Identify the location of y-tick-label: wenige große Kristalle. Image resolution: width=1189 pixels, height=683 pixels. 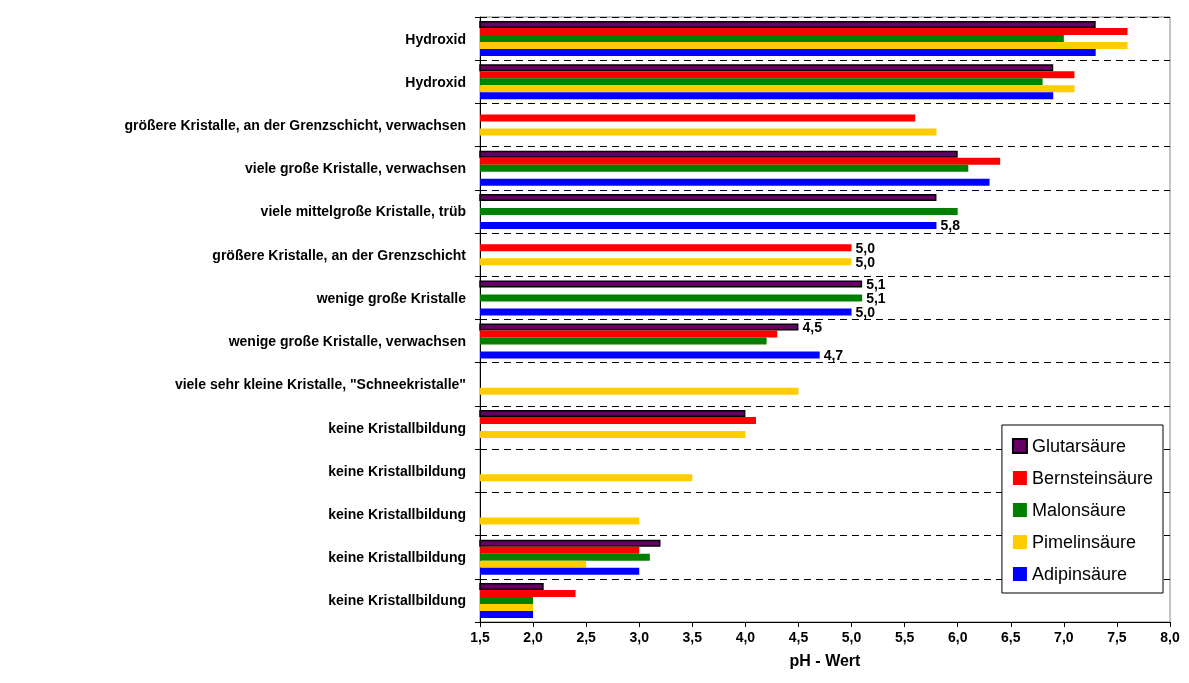
(391, 297).